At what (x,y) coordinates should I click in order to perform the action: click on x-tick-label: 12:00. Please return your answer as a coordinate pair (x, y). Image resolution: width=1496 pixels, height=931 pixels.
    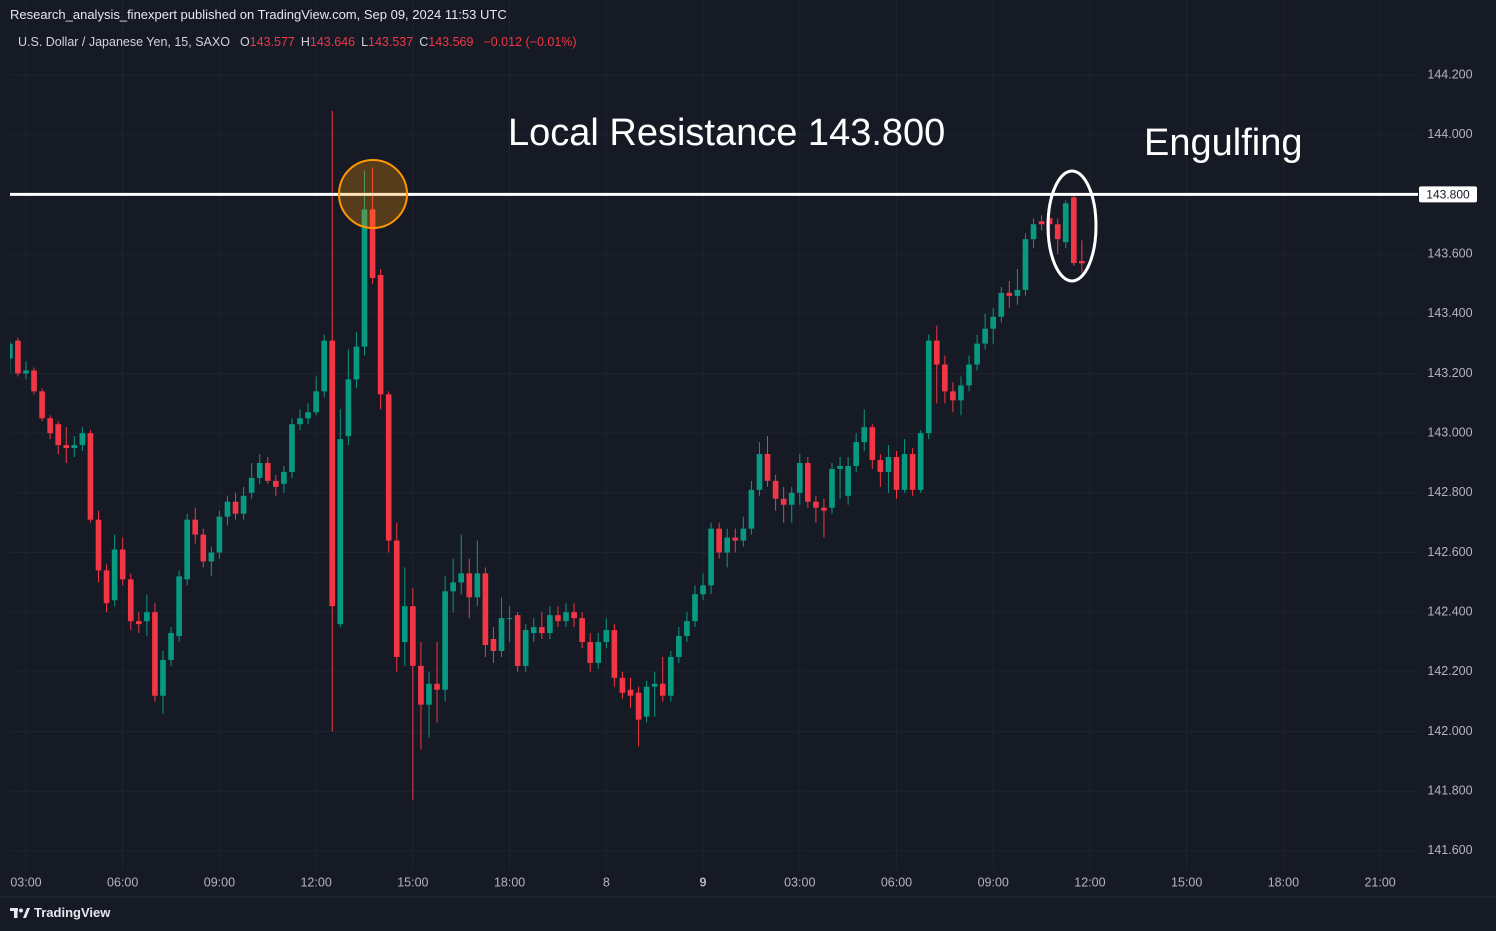
    Looking at the image, I should click on (1089, 882).